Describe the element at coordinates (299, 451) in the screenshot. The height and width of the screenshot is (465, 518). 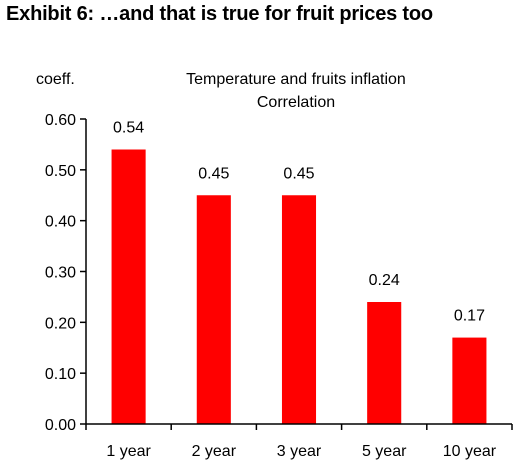
I see `x-tick-label-3: 3 year` at that location.